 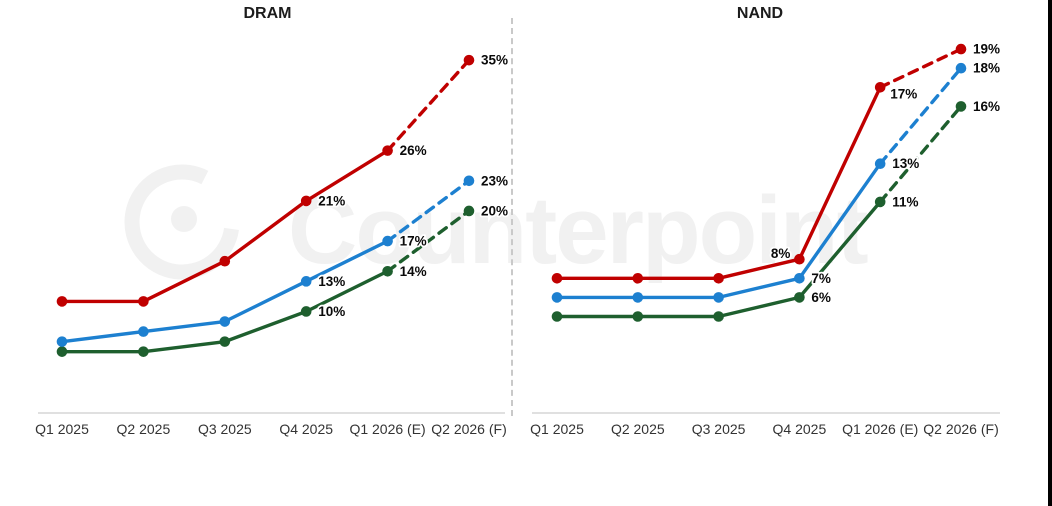 What do you see at coordinates (267, 13) in the screenshot?
I see `dram-chart-title: DRAM` at bounding box center [267, 13].